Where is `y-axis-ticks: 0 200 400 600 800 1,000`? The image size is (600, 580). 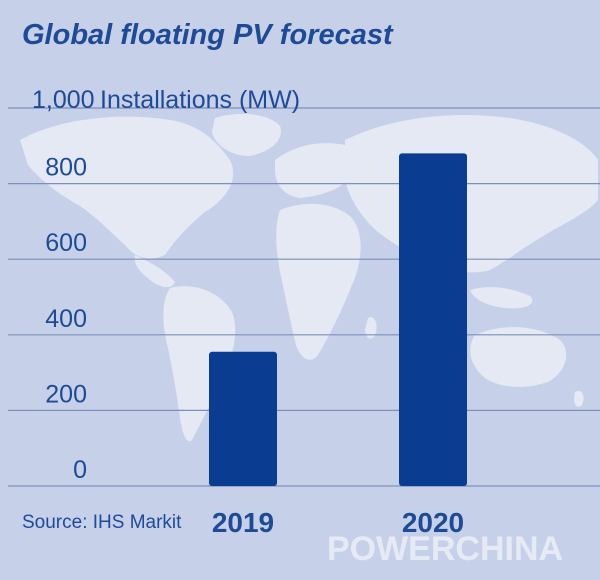
y-axis-ticks: 0 200 400 600 800 1,000 is located at coordinates (63, 285).